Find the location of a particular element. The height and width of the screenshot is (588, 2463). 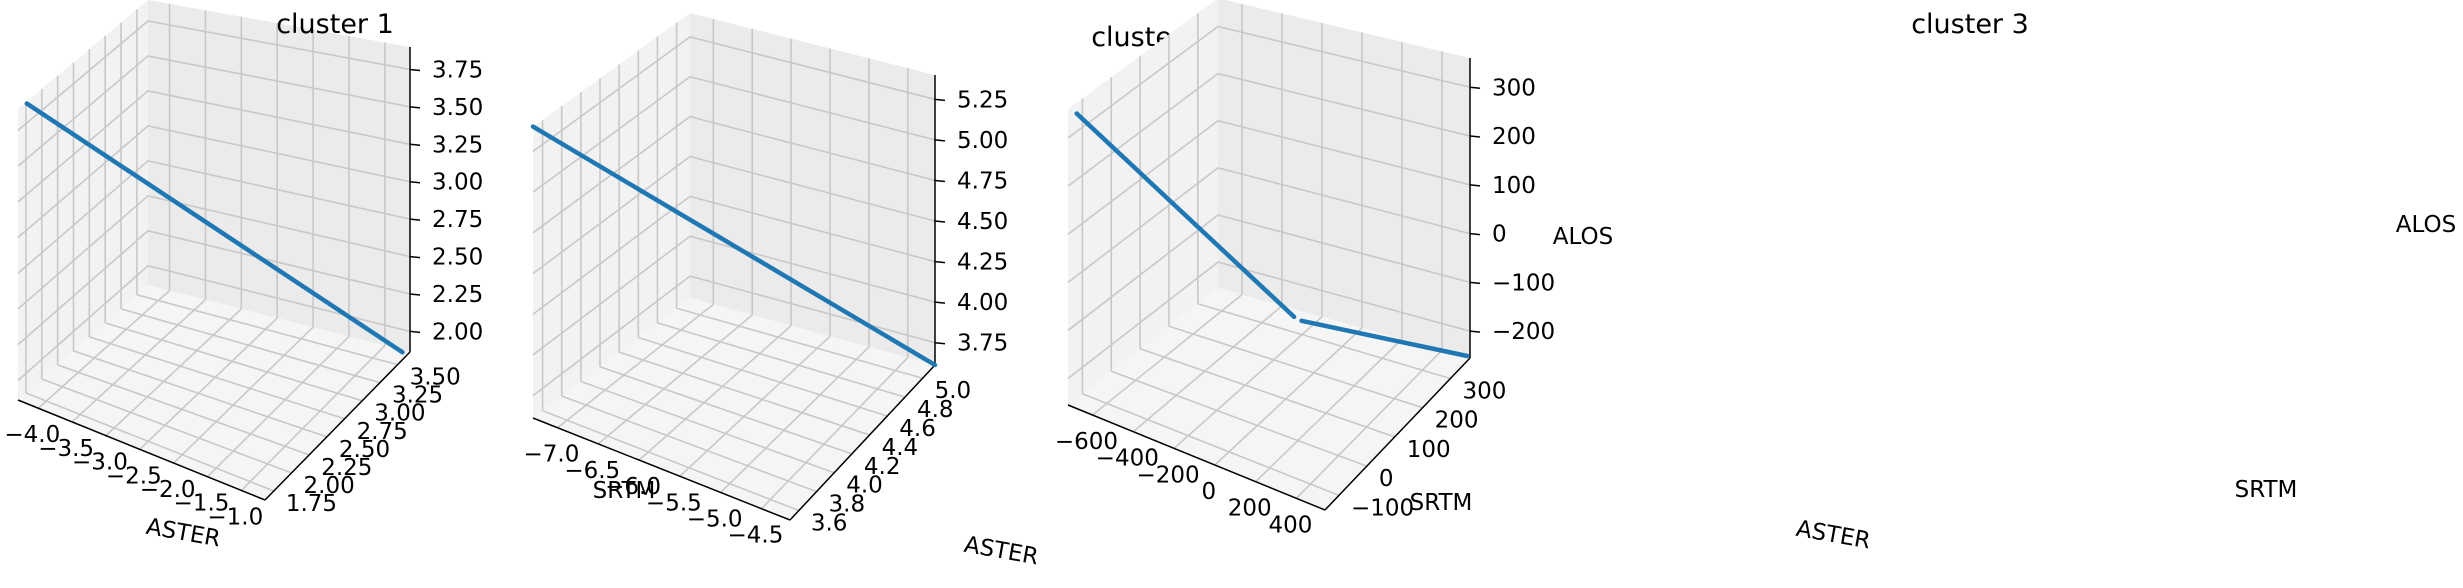

floor-pane is located at coordinates (1269, 399).